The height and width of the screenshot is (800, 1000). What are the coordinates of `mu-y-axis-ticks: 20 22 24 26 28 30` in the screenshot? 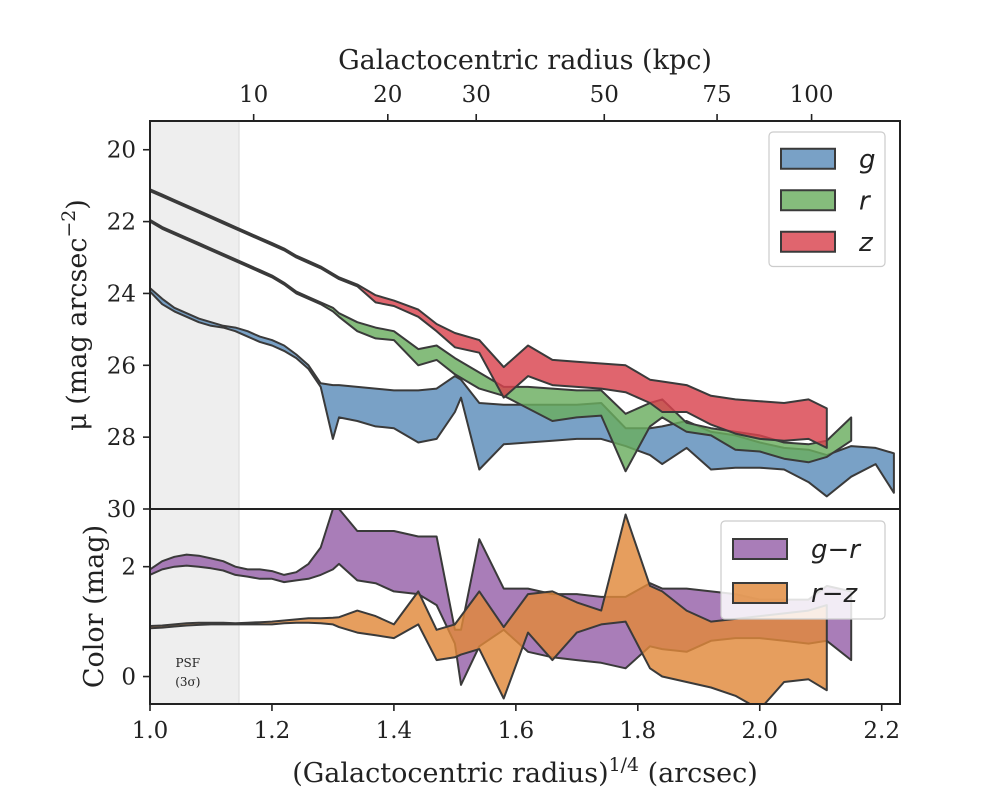 It's located at (128, 330).